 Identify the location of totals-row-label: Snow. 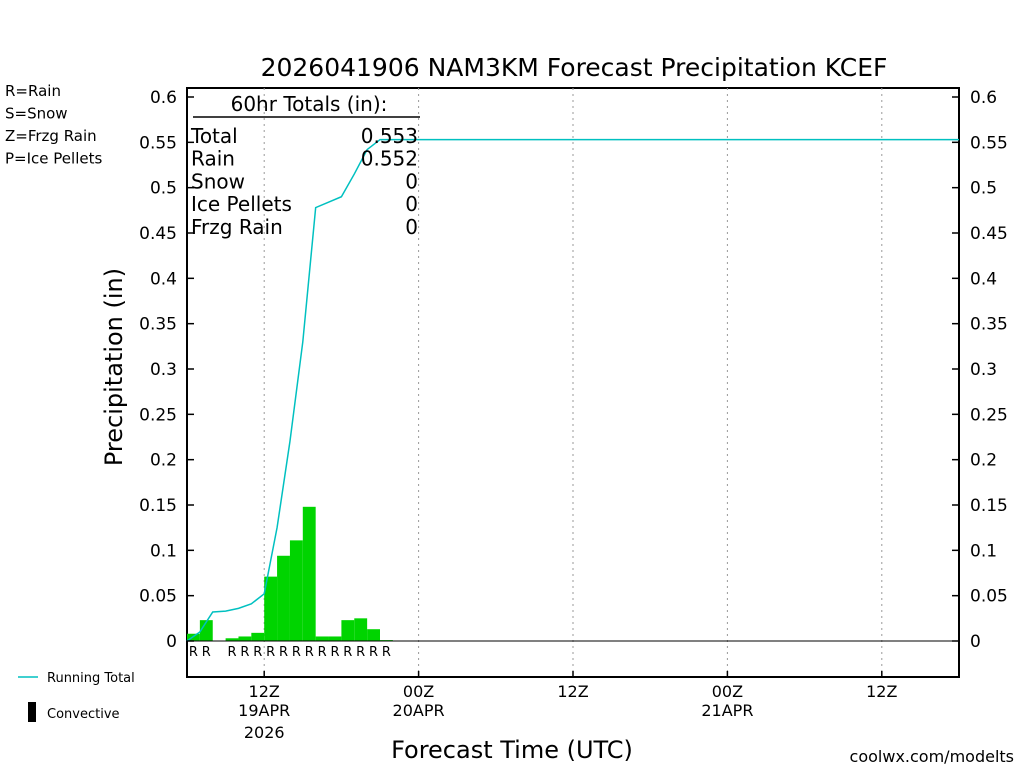
(218, 181).